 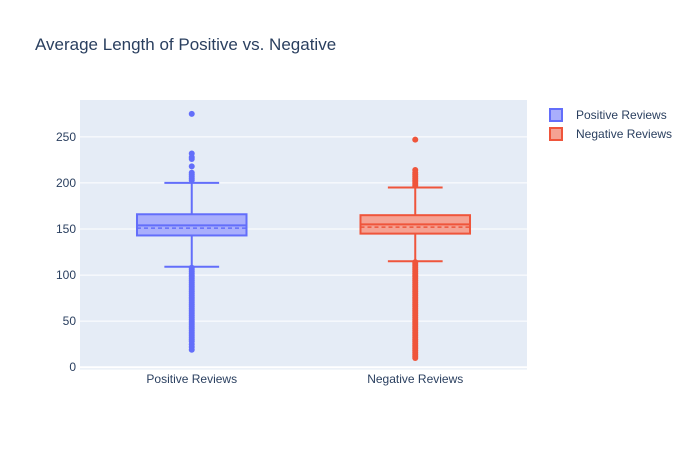 I want to click on legend: Positive Reviews Negative Reviews, so click(x=610, y=124).